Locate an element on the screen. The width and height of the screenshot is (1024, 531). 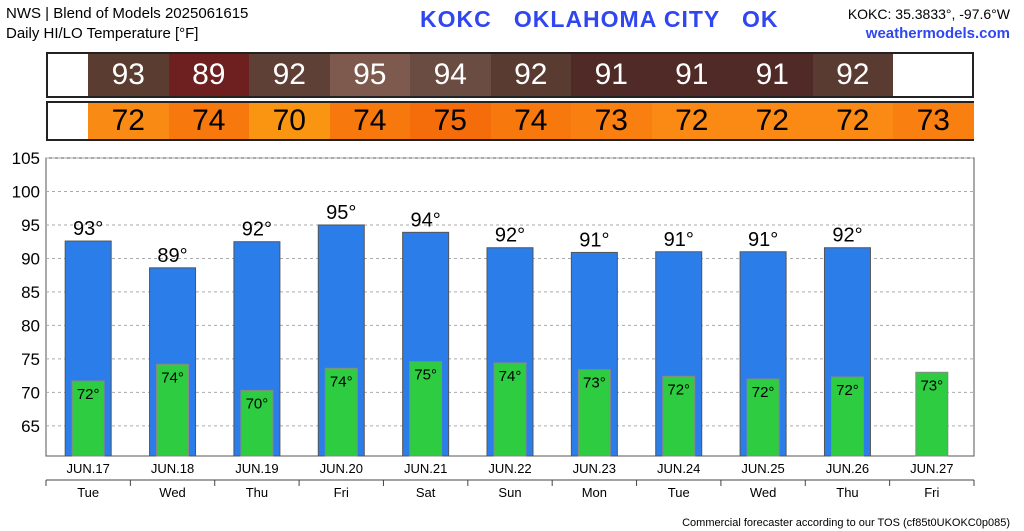
low-temp-strip: 72 74 70 74 75 74 73 72 72 72 73 is located at coordinates (510, 121).